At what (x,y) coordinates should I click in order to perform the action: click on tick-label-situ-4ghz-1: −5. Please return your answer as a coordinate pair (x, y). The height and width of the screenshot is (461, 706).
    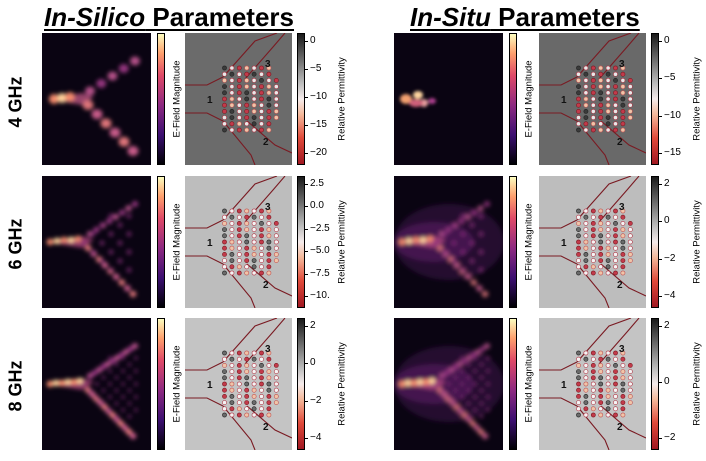
    Looking at the image, I should click on (670, 78).